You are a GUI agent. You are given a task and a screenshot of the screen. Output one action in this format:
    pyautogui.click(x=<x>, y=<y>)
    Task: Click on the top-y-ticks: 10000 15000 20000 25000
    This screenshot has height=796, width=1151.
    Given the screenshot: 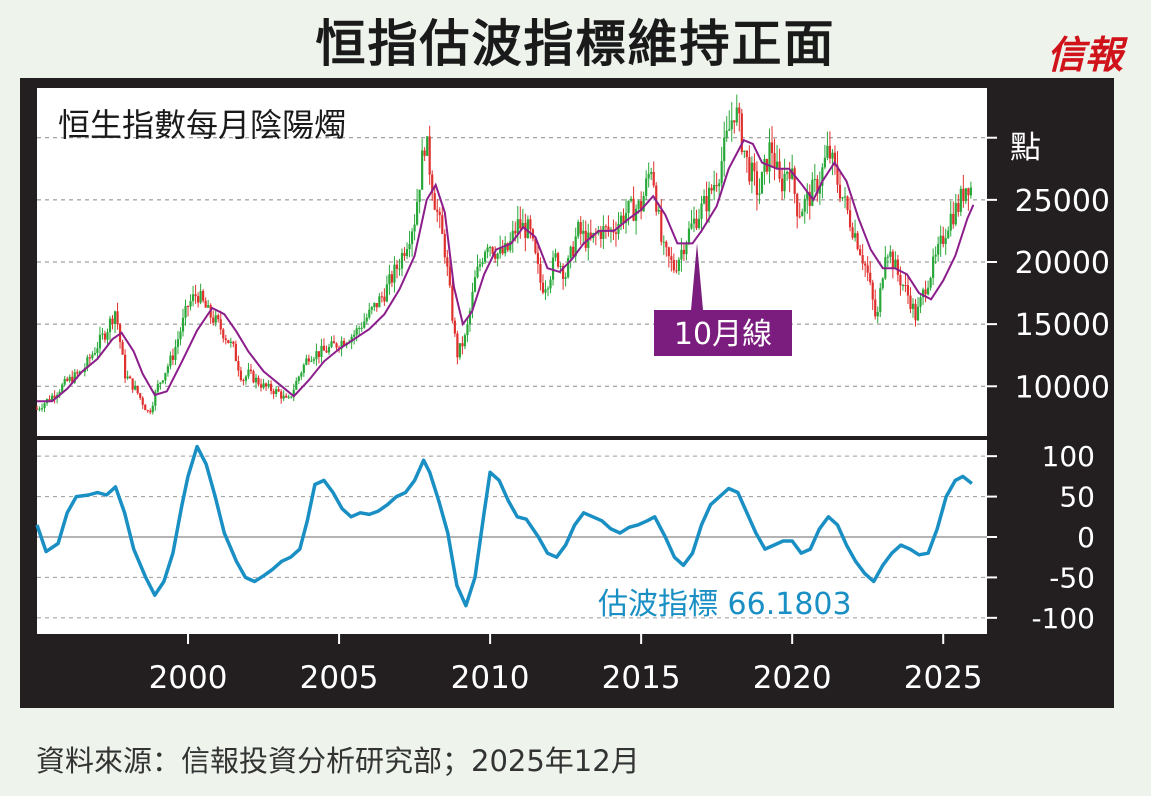 What is the action you would take?
    pyautogui.click(x=1048, y=270)
    